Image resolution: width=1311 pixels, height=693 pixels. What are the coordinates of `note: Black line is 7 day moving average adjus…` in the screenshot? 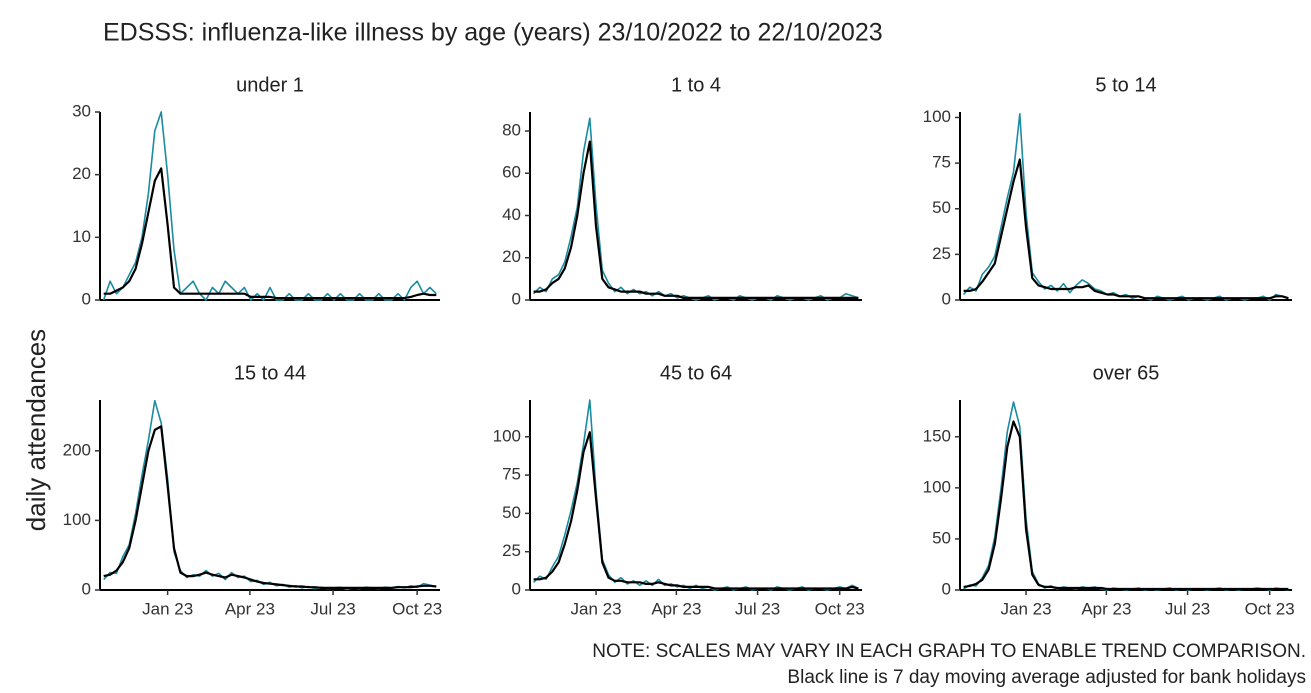 It's located at (1046, 677).